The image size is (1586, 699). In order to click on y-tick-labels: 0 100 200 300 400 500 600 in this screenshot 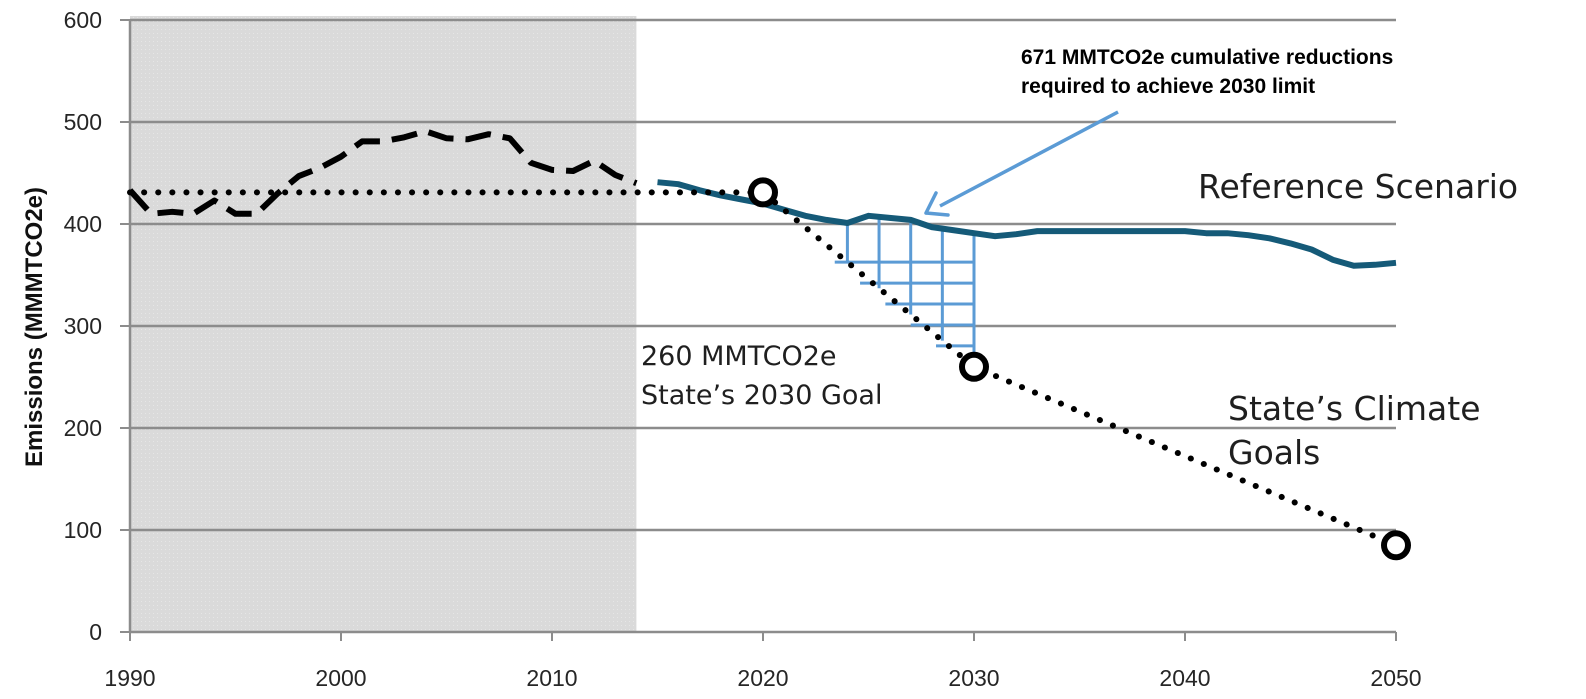, I will do `click(83, 326)`.